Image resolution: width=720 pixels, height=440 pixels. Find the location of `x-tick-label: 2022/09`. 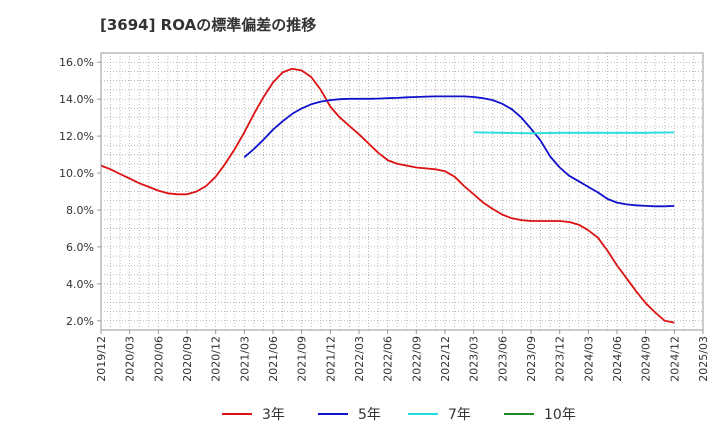

x-tick-label: 2022/09 is located at coordinates (416, 359).